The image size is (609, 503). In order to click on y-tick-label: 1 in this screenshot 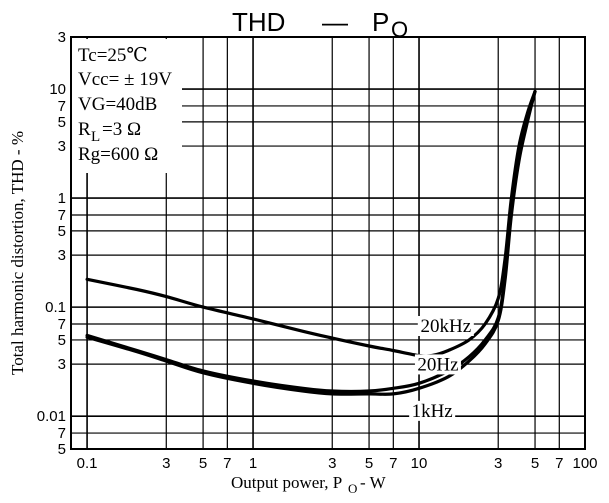, I will do `click(62, 198)`.